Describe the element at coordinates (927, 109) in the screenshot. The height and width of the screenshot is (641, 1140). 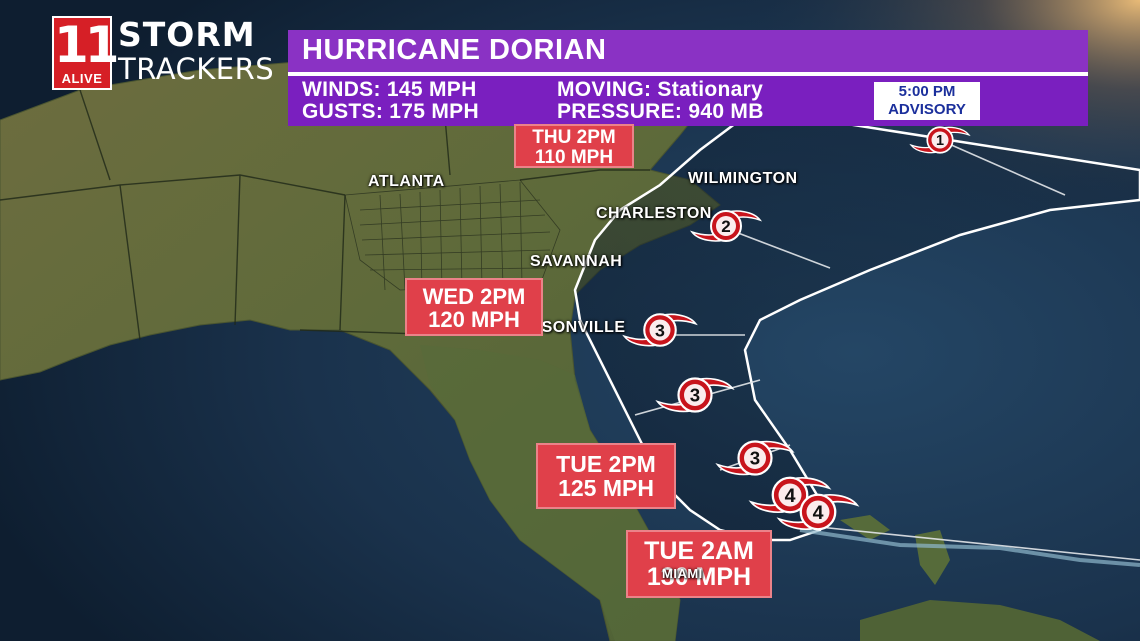
I see `advisory-label: ADVISORY` at that location.